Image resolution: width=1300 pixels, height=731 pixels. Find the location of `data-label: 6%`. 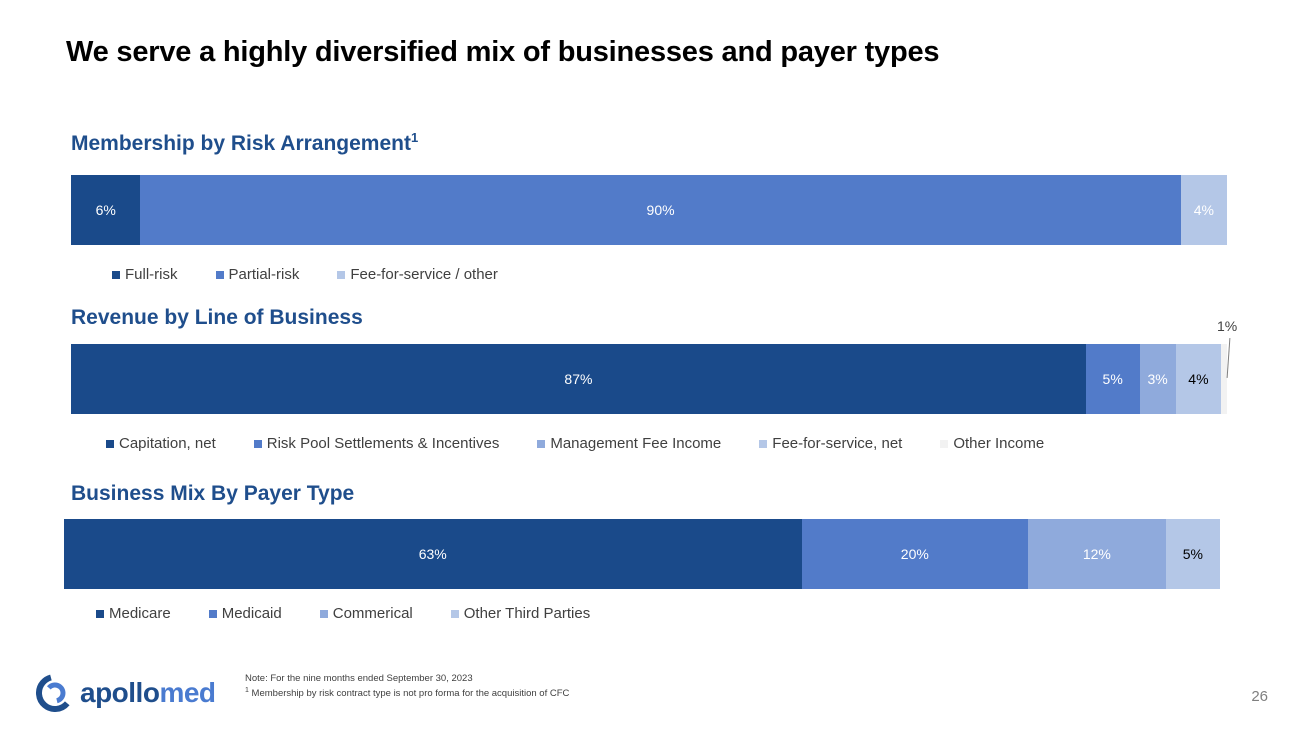

data-label: 6% is located at coordinates (105, 210).